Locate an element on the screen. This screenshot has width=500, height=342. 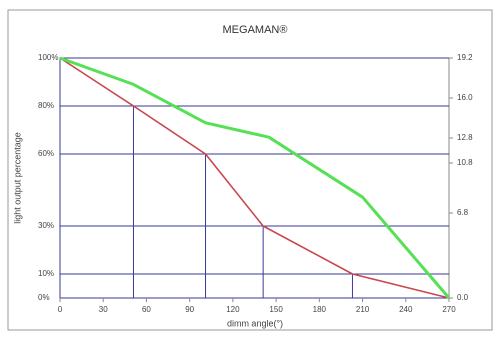
x-tick-label: 90 is located at coordinates (189, 309).